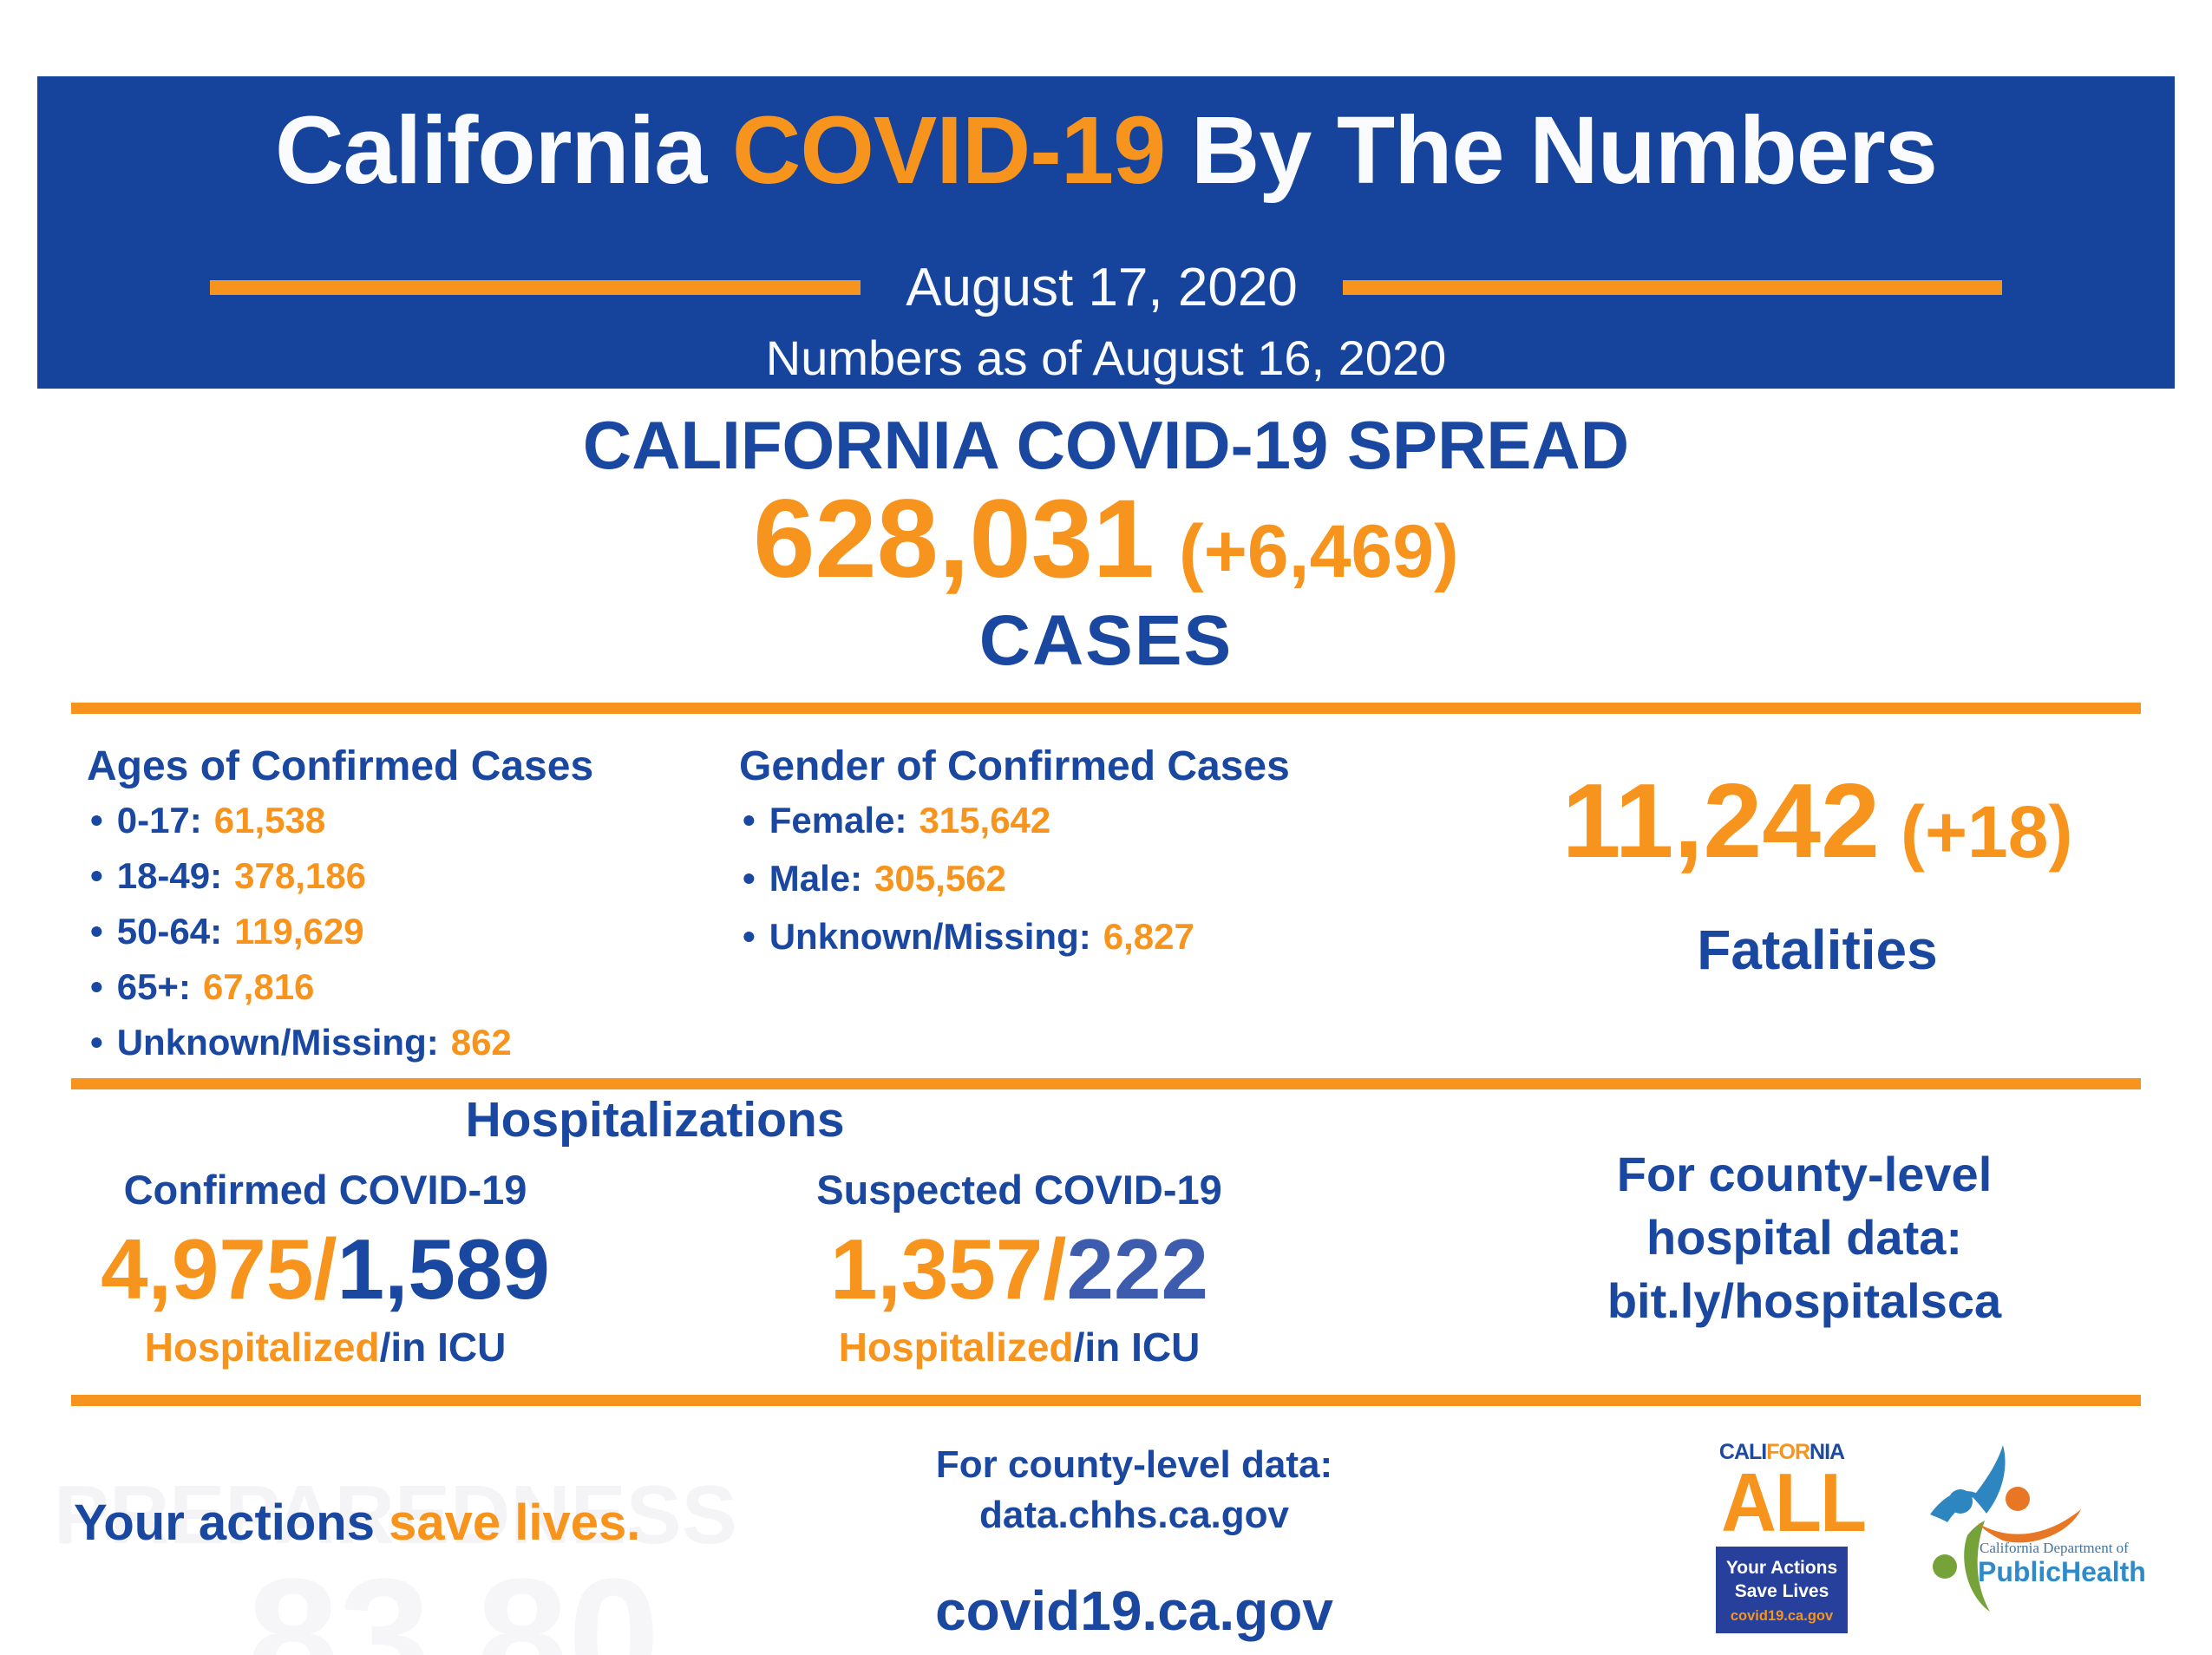 This screenshot has width=2212, height=1655. I want to click on title-part-by-the-numbers: By The Numbers, so click(1551, 150).